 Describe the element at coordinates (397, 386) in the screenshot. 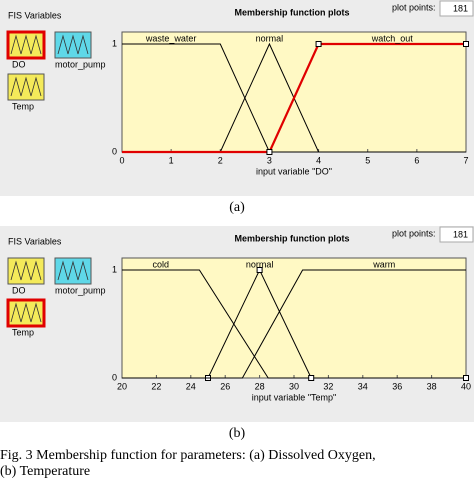

I see `x-tick-label: 36` at that location.